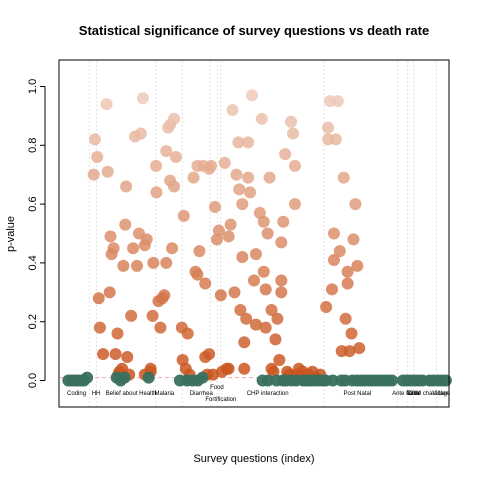 The image size is (480, 480). Describe the element at coordinates (131, 394) in the screenshot. I see `group-label: Belief about Health` at that location.